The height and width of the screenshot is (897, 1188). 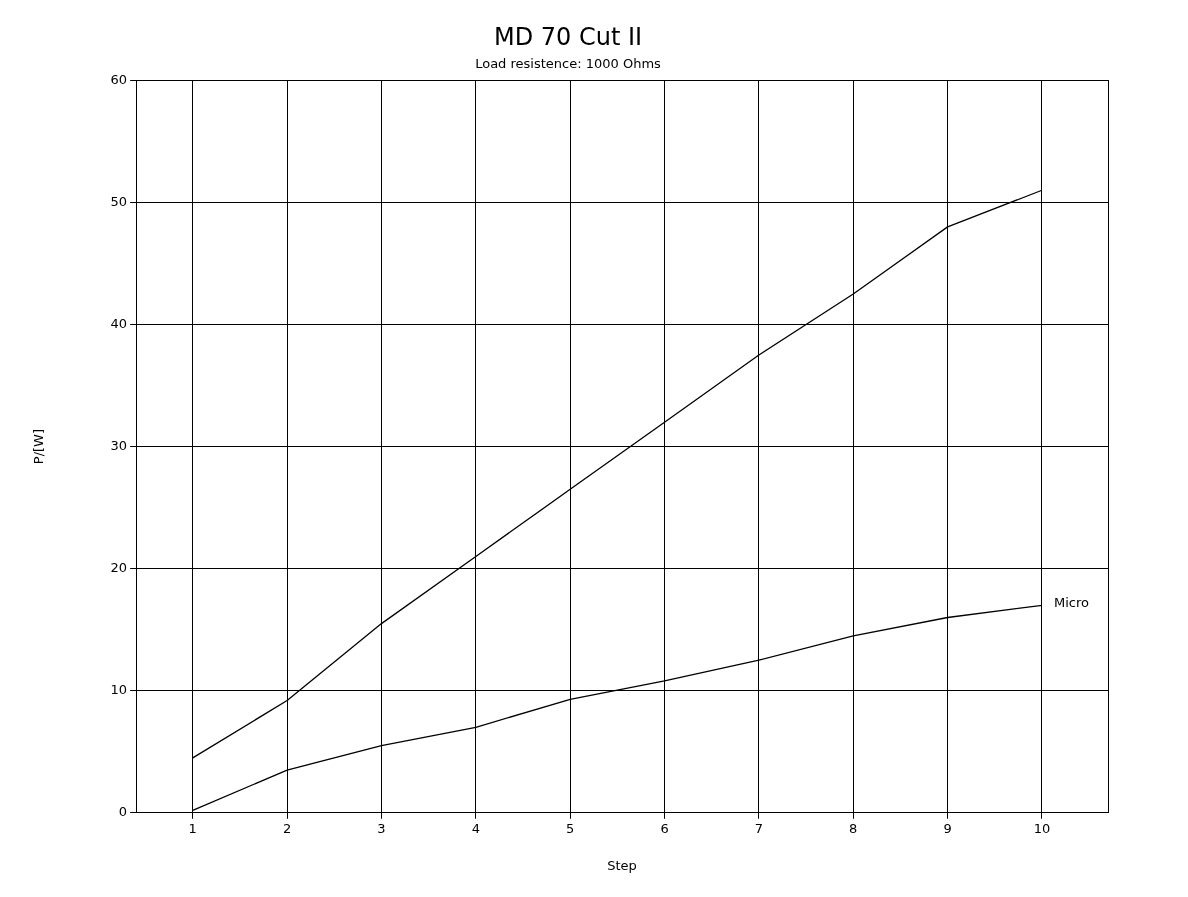 I want to click on x-tick-label: 10, so click(x=1042, y=828).